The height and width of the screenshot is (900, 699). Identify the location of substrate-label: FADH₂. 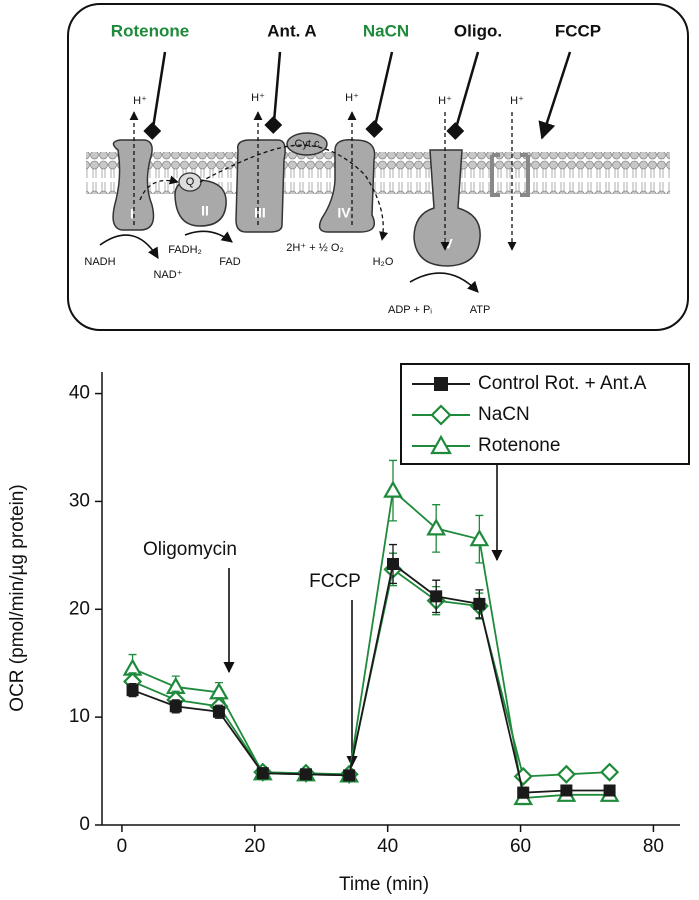
(185, 250).